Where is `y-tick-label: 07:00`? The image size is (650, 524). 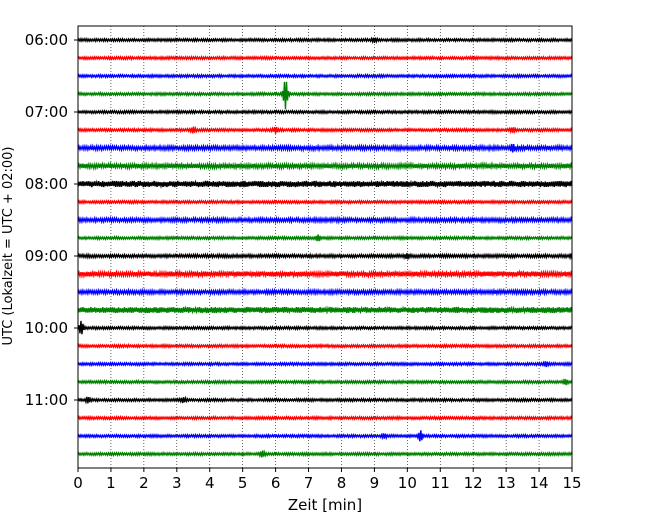
y-tick-label: 07:00 is located at coordinates (46, 112).